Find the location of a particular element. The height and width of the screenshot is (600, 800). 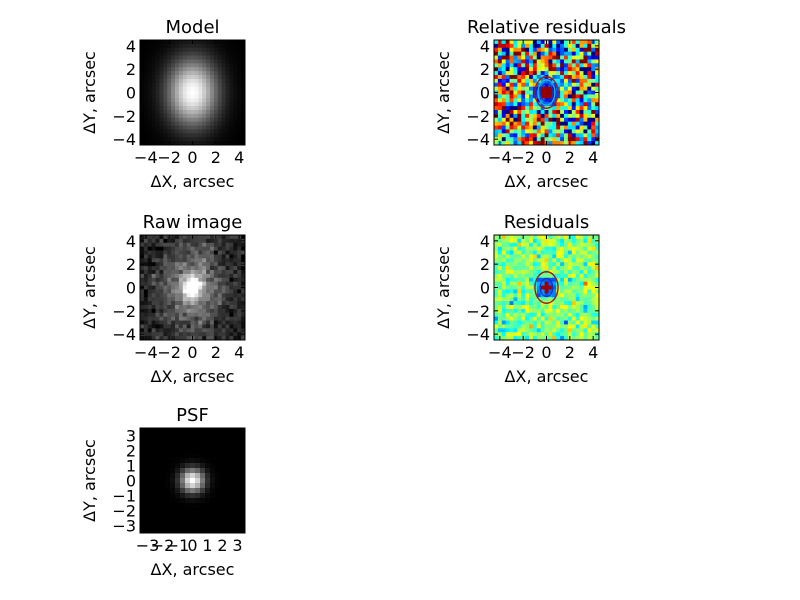

x-tick-label: −2 is located at coordinates (523, 157).